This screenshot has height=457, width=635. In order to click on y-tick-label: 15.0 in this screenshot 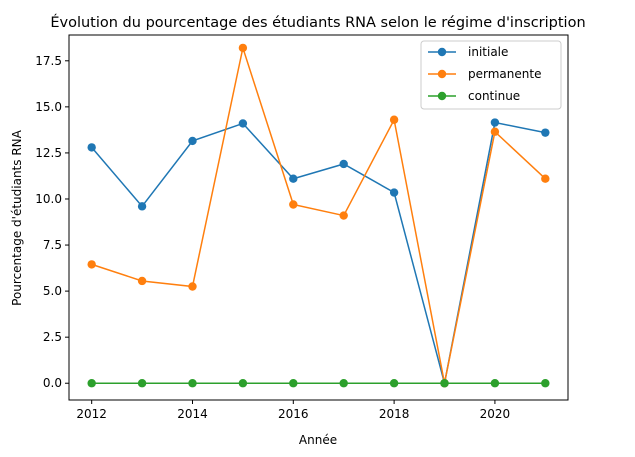, I will do `click(48, 107)`.